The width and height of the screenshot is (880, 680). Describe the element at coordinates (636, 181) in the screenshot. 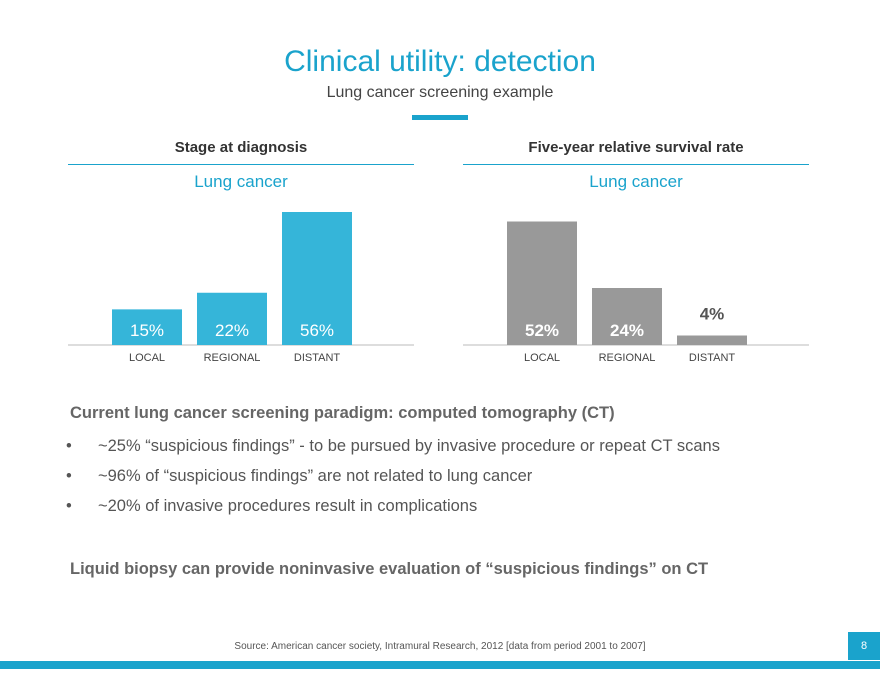

I see `survival-chart-subheading: Lung cancer` at that location.